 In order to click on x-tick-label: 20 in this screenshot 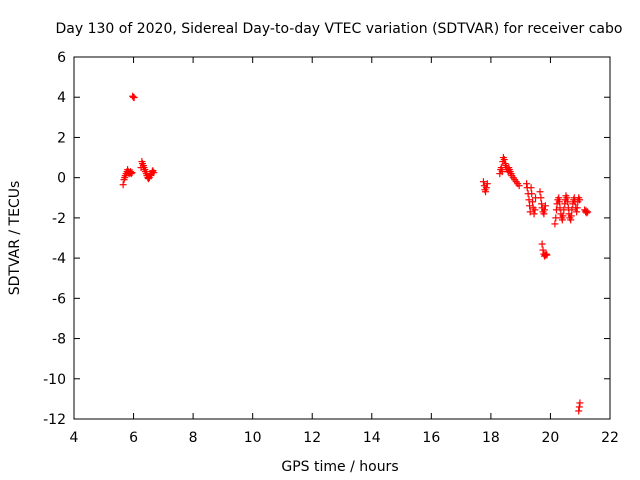, I will do `click(551, 438)`.